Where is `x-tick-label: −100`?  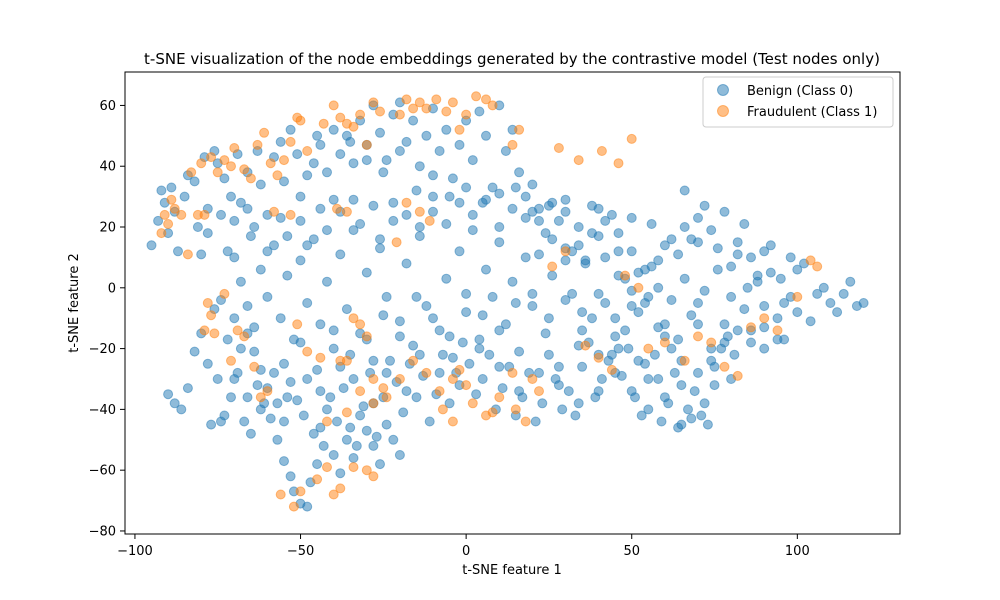 x-tick-label: −100 is located at coordinates (135, 551).